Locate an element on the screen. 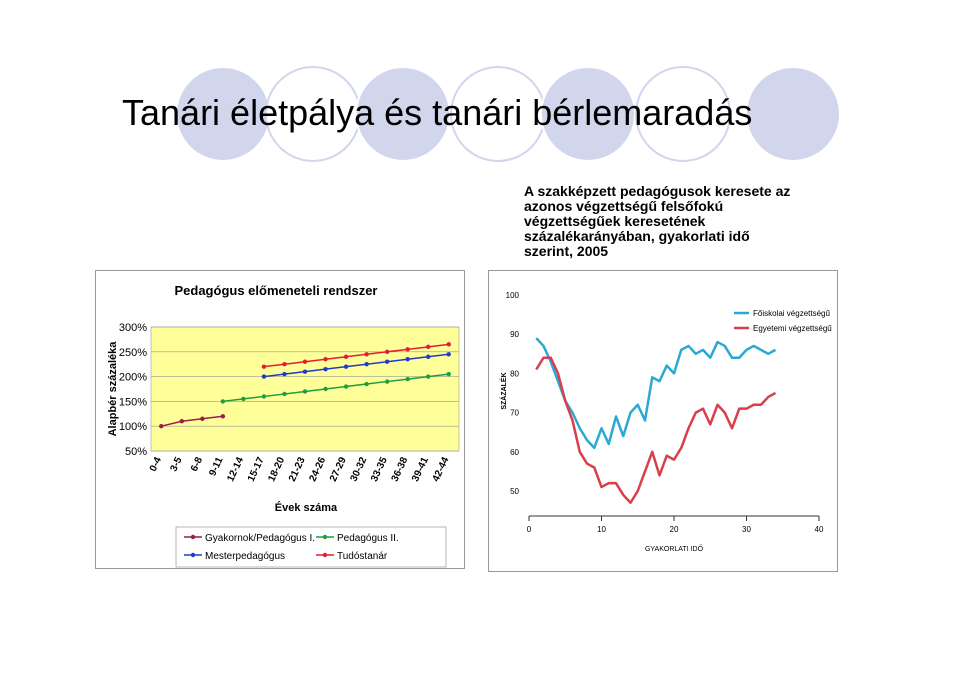  caption-line: százalékarányában, gyakorlati idő is located at coordinates (637, 236).